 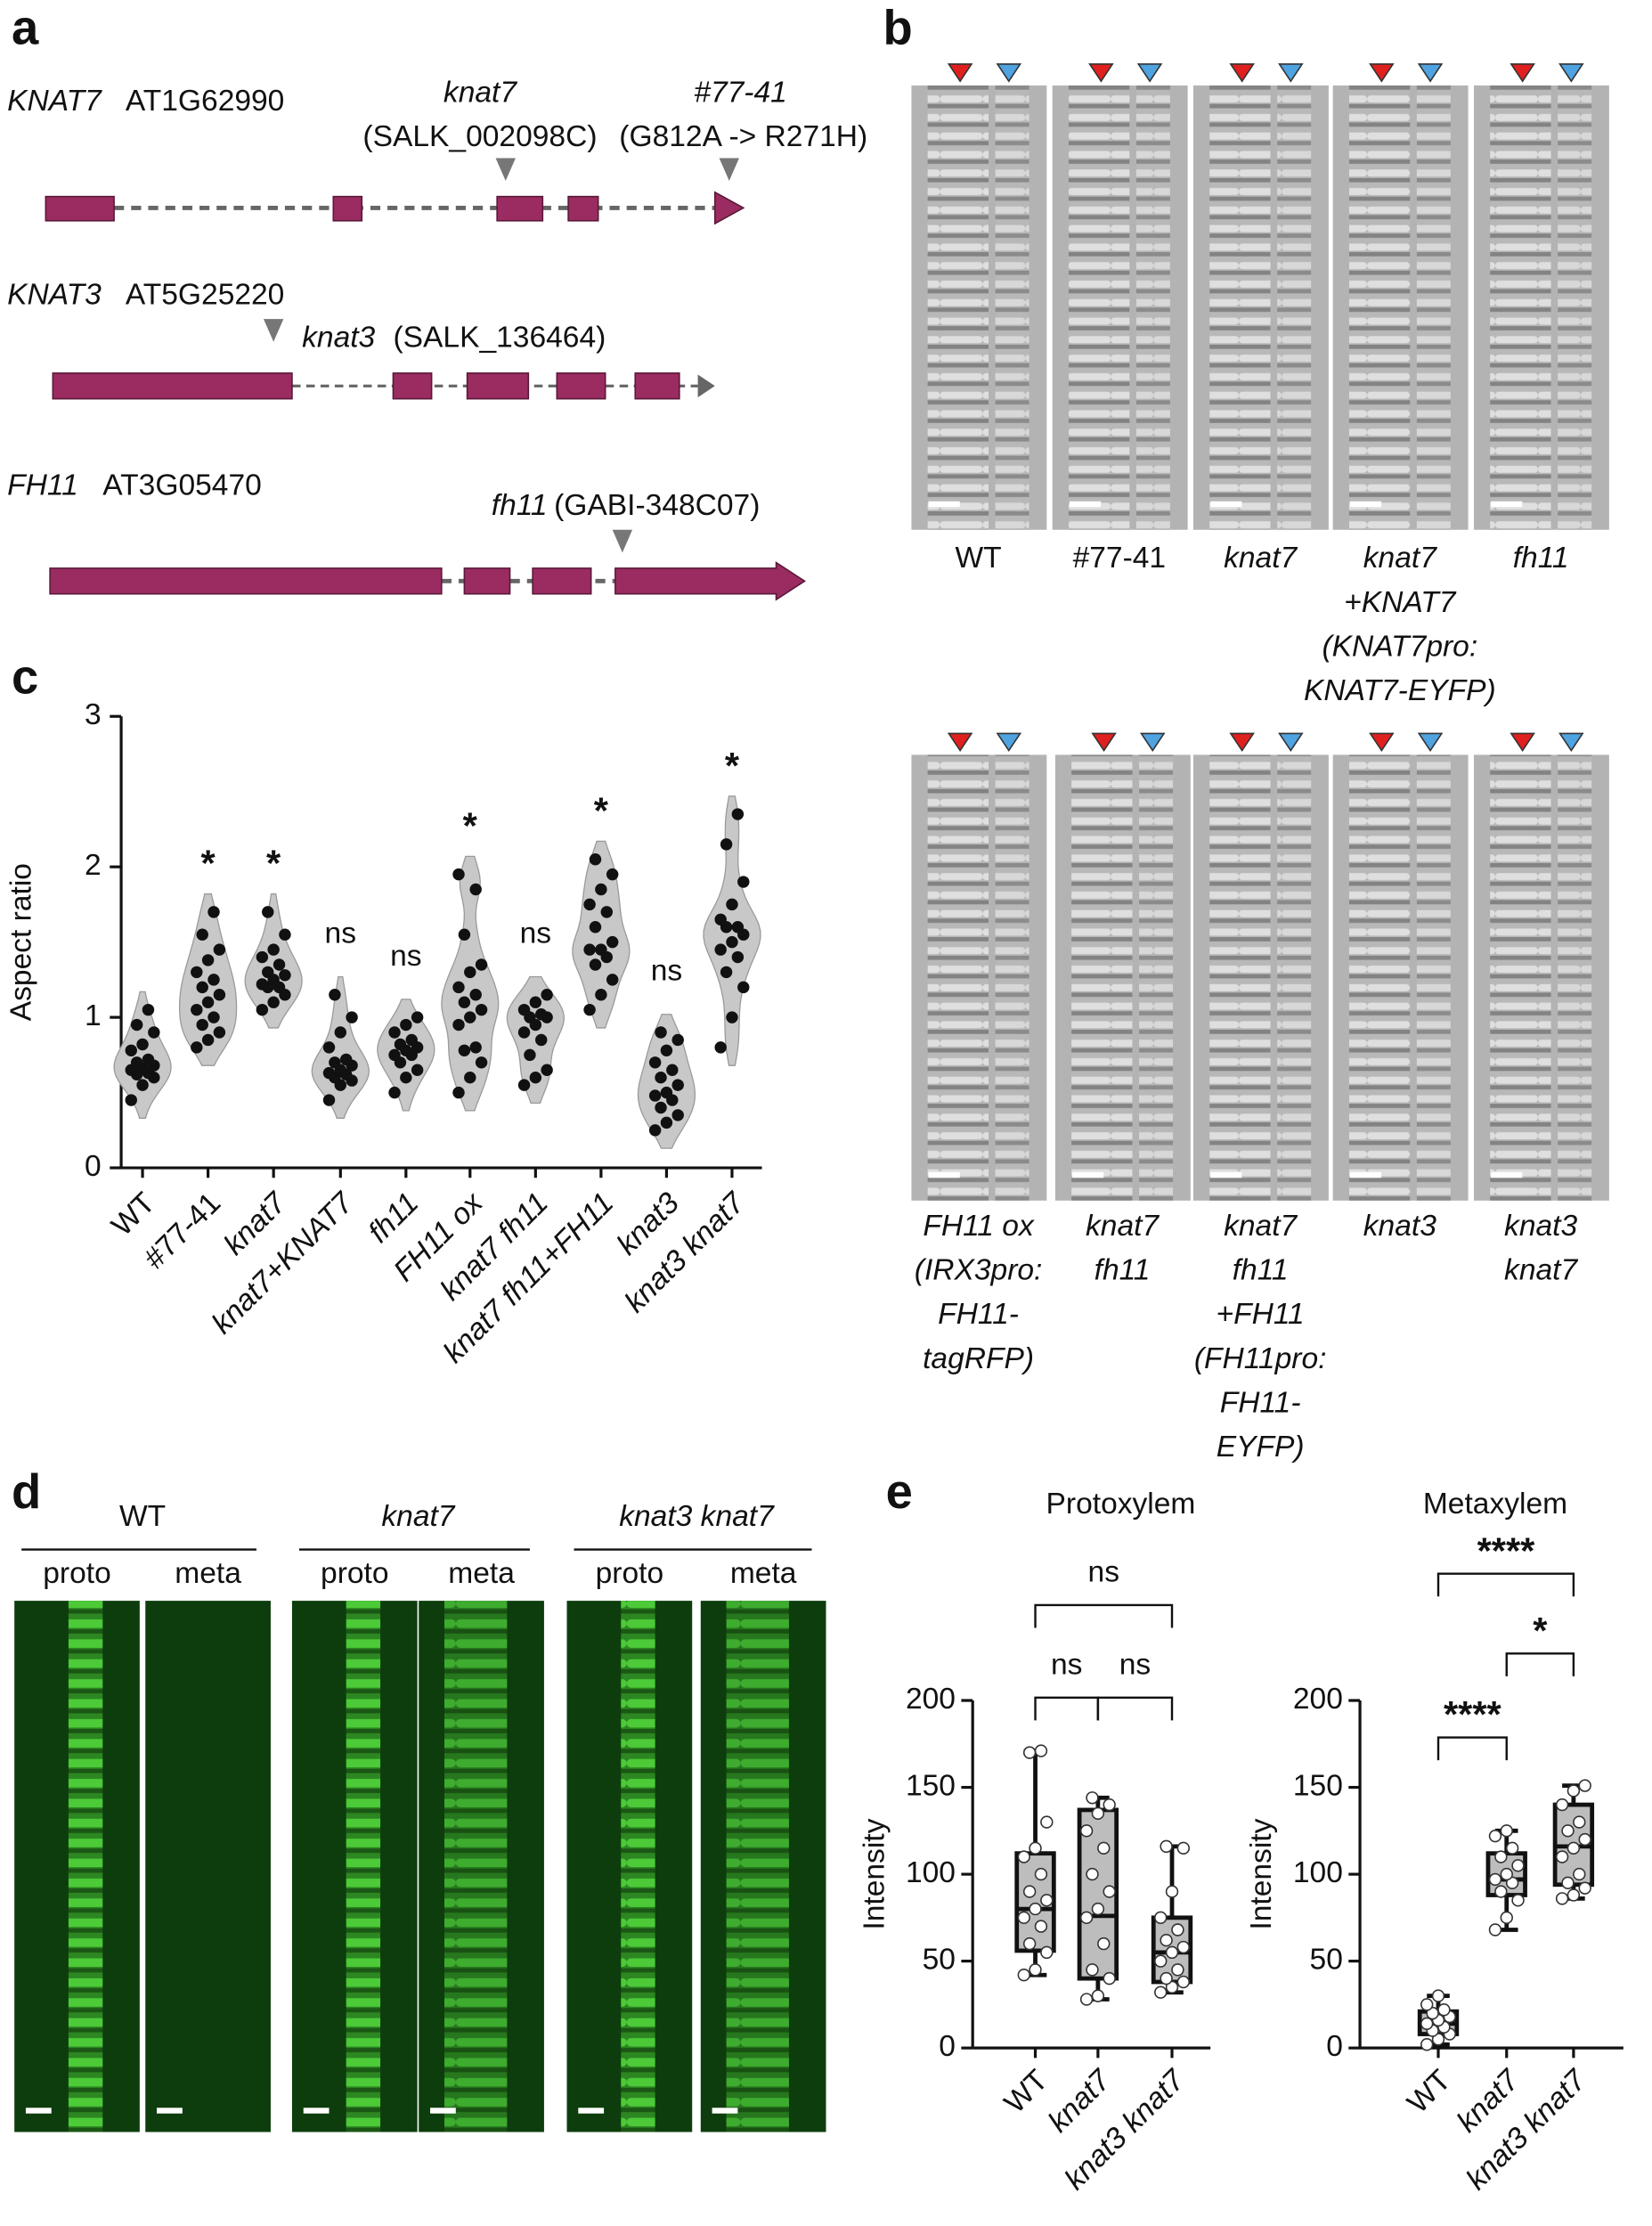 What do you see at coordinates (1318, 1873) in the screenshot?
I see `y-tick-label: 100` at bounding box center [1318, 1873].